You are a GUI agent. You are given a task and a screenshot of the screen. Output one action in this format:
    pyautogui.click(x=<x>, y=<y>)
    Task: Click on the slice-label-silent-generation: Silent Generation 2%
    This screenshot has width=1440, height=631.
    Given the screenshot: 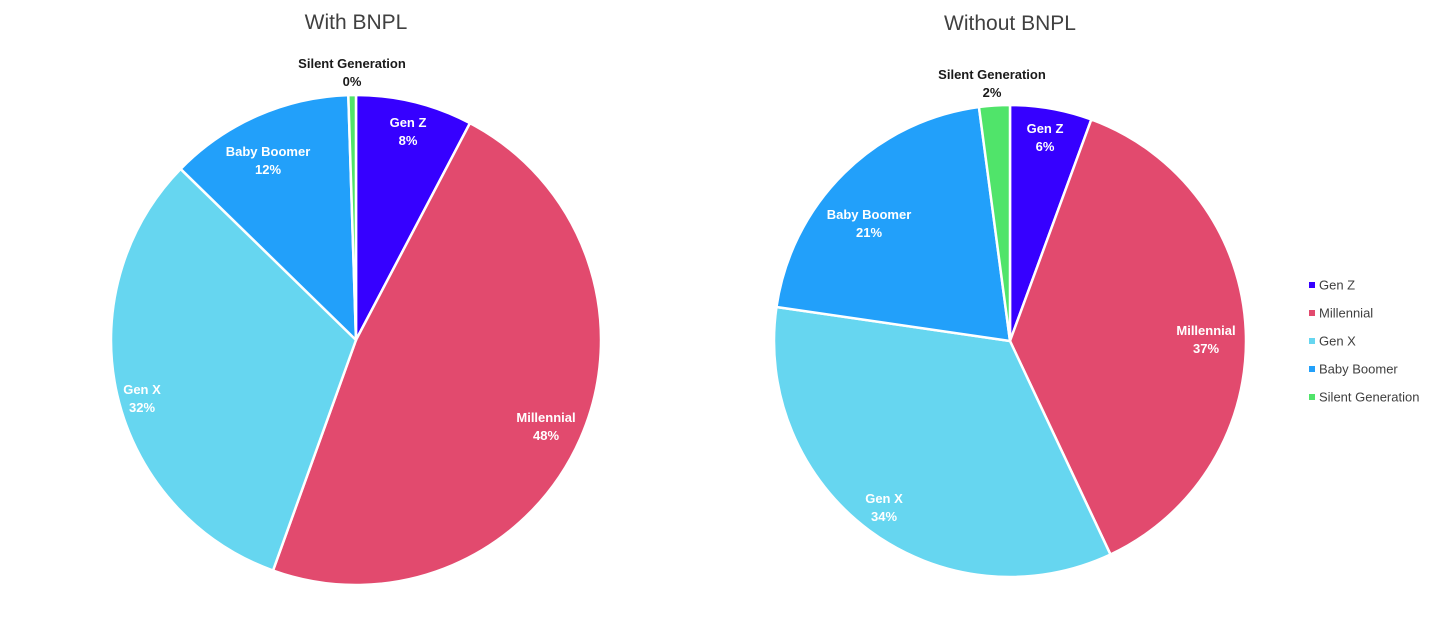 What is the action you would take?
    pyautogui.click(x=992, y=83)
    